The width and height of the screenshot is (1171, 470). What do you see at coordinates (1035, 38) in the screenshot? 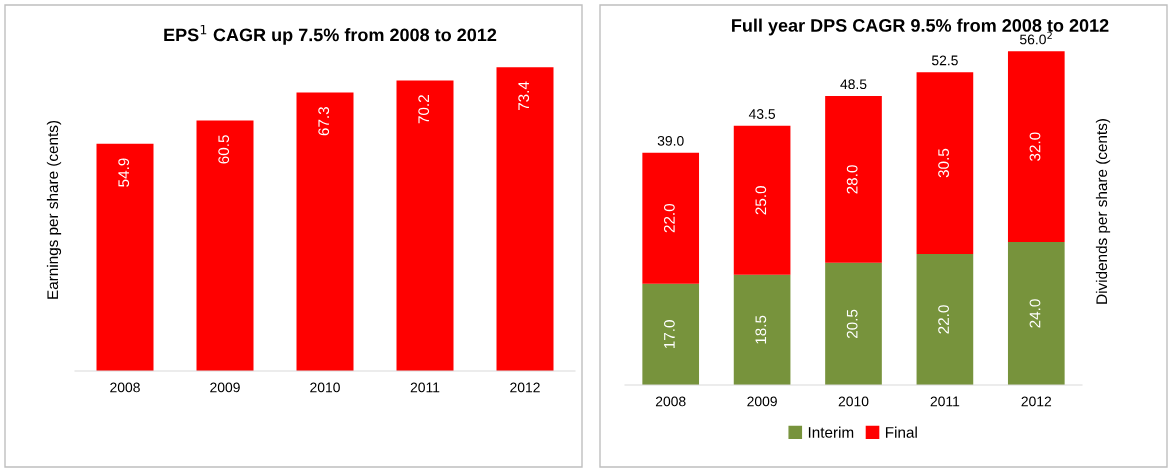
I see `total-label: 56.0$^{2}$` at bounding box center [1035, 38].